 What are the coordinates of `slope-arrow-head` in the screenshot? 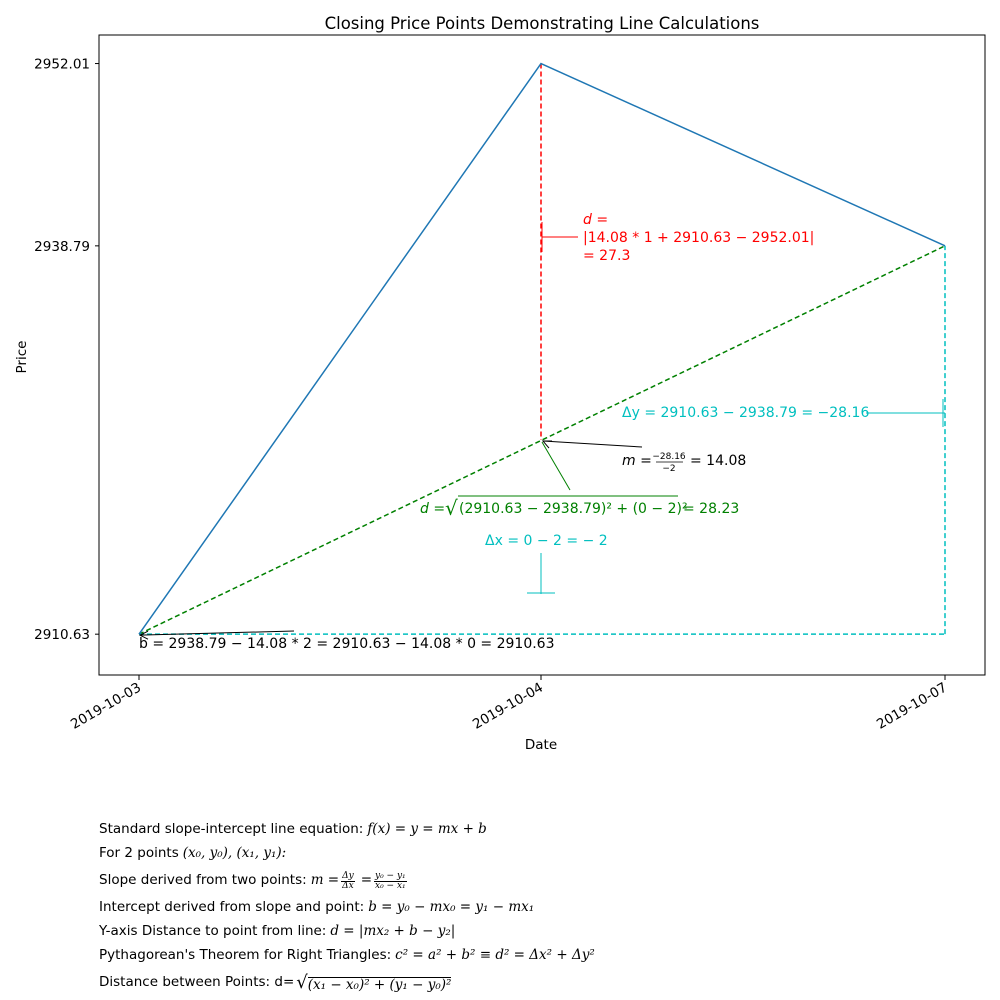 It's located at (546, 444).